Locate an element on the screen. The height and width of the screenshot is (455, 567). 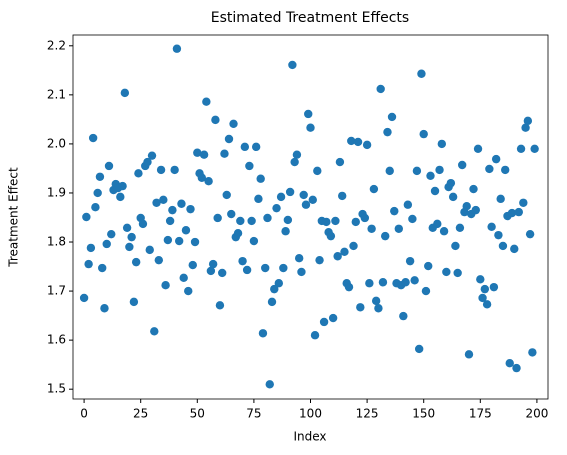
y-tick-label: 1.7 is located at coordinates (56, 291).